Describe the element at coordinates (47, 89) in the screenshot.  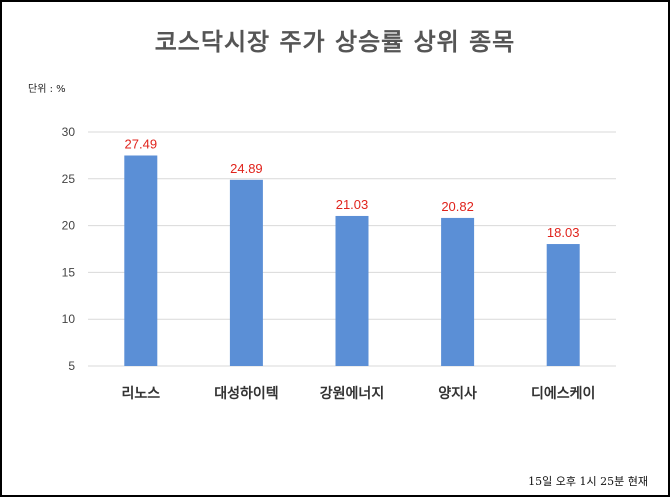
I see `unit-label: 단위 : %` at that location.